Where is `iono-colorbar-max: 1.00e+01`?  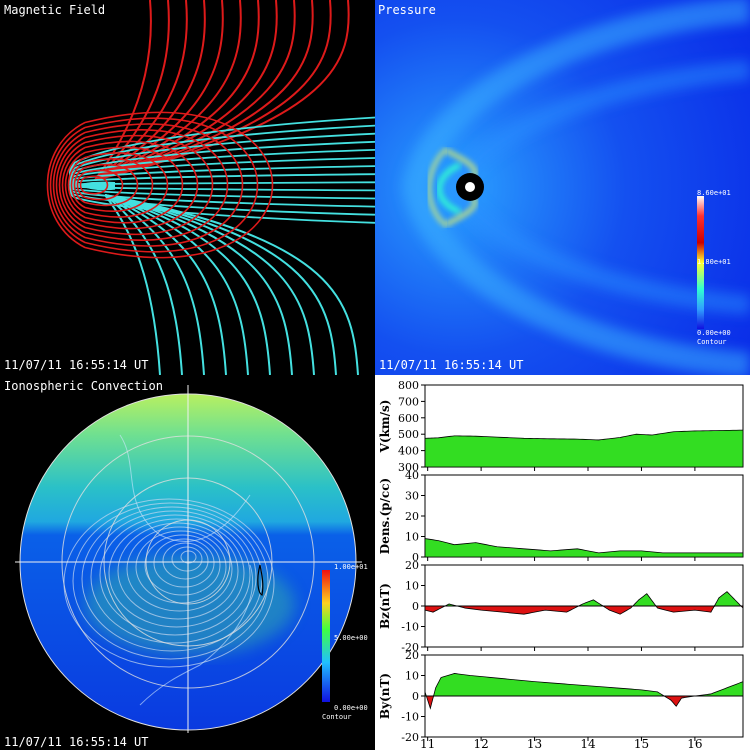
iono-colorbar-max: 1.00e+01 is located at coordinates (351, 567).